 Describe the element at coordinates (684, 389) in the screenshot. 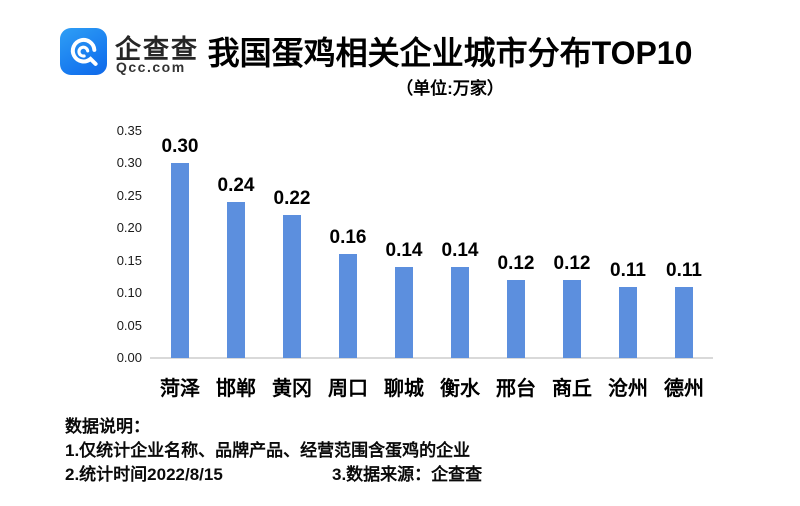

I see `x-axis-category-label: 德州` at that location.